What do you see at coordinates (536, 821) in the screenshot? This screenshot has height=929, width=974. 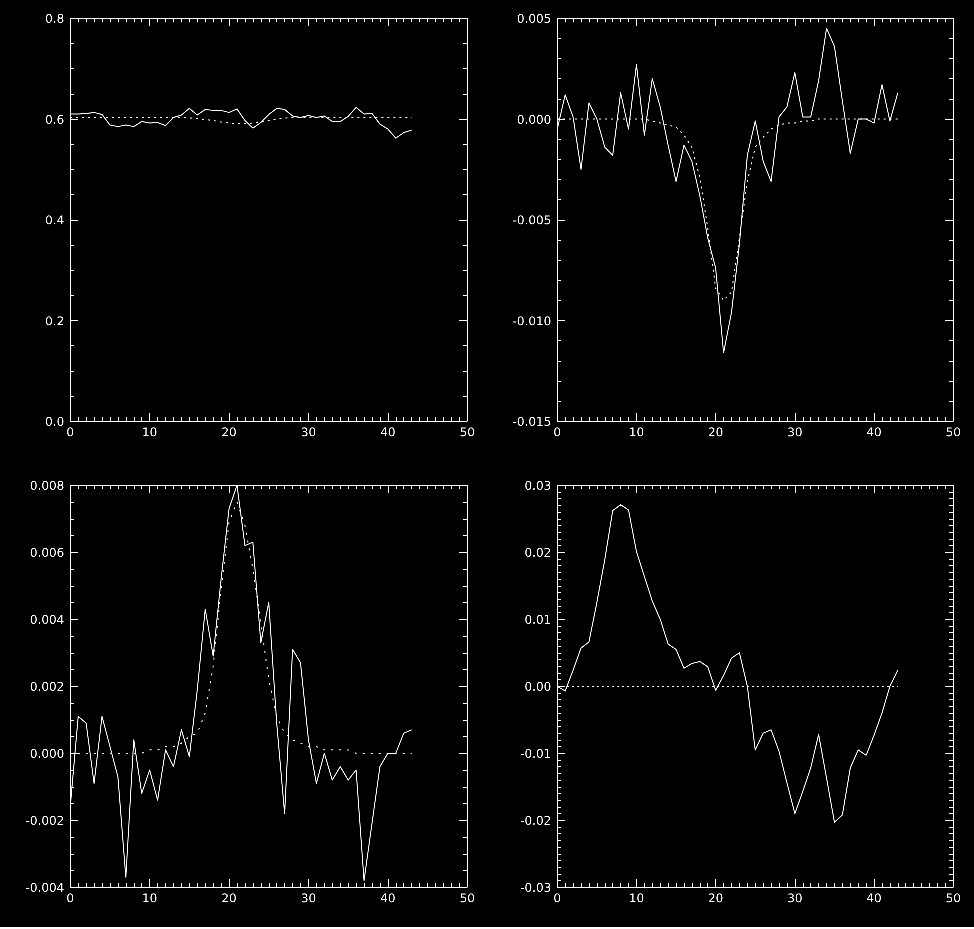 I see `y-tick-label: -0.02` at bounding box center [536, 821].